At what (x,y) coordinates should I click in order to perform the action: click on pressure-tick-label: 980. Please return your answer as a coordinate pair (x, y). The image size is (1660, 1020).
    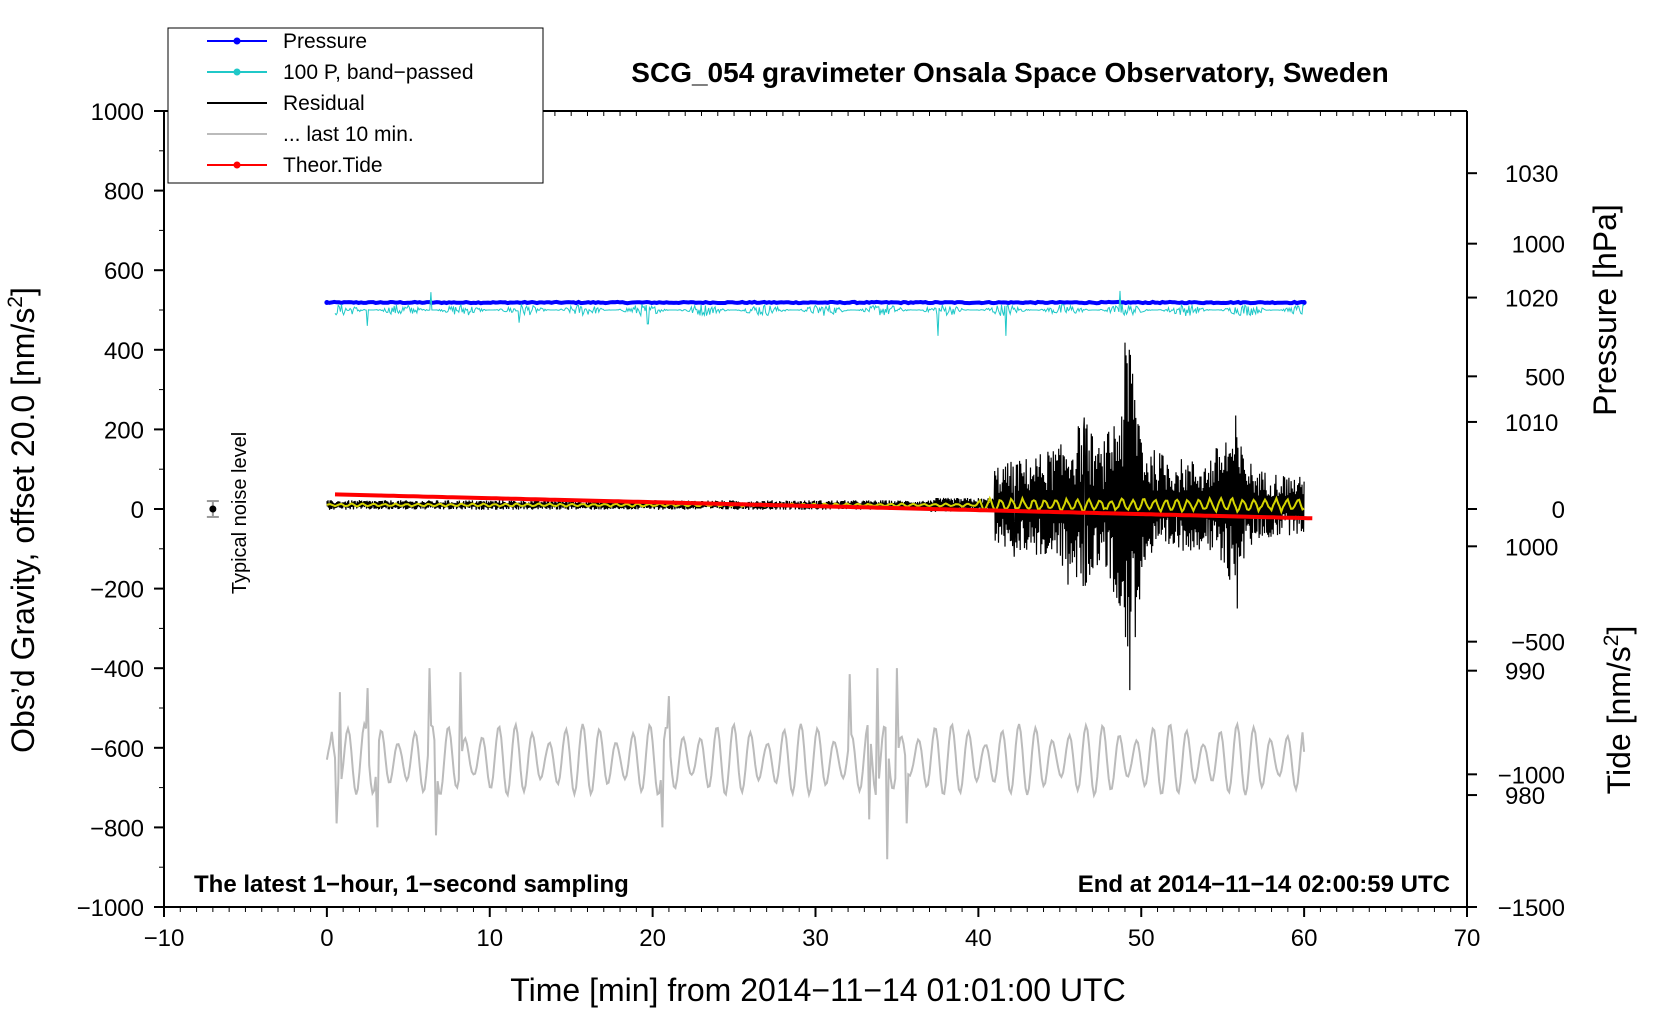
    Looking at the image, I should click on (1525, 796).